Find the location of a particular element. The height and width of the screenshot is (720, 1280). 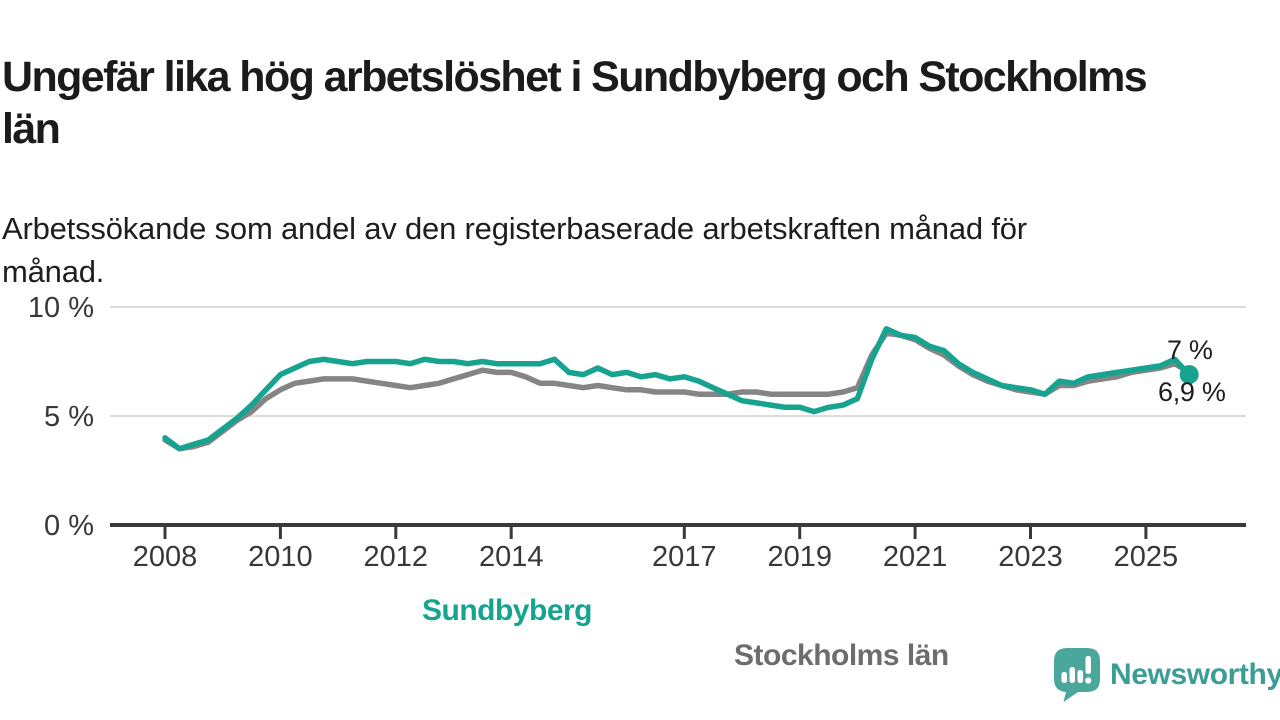

end-point-dot is located at coordinates (1189, 375).